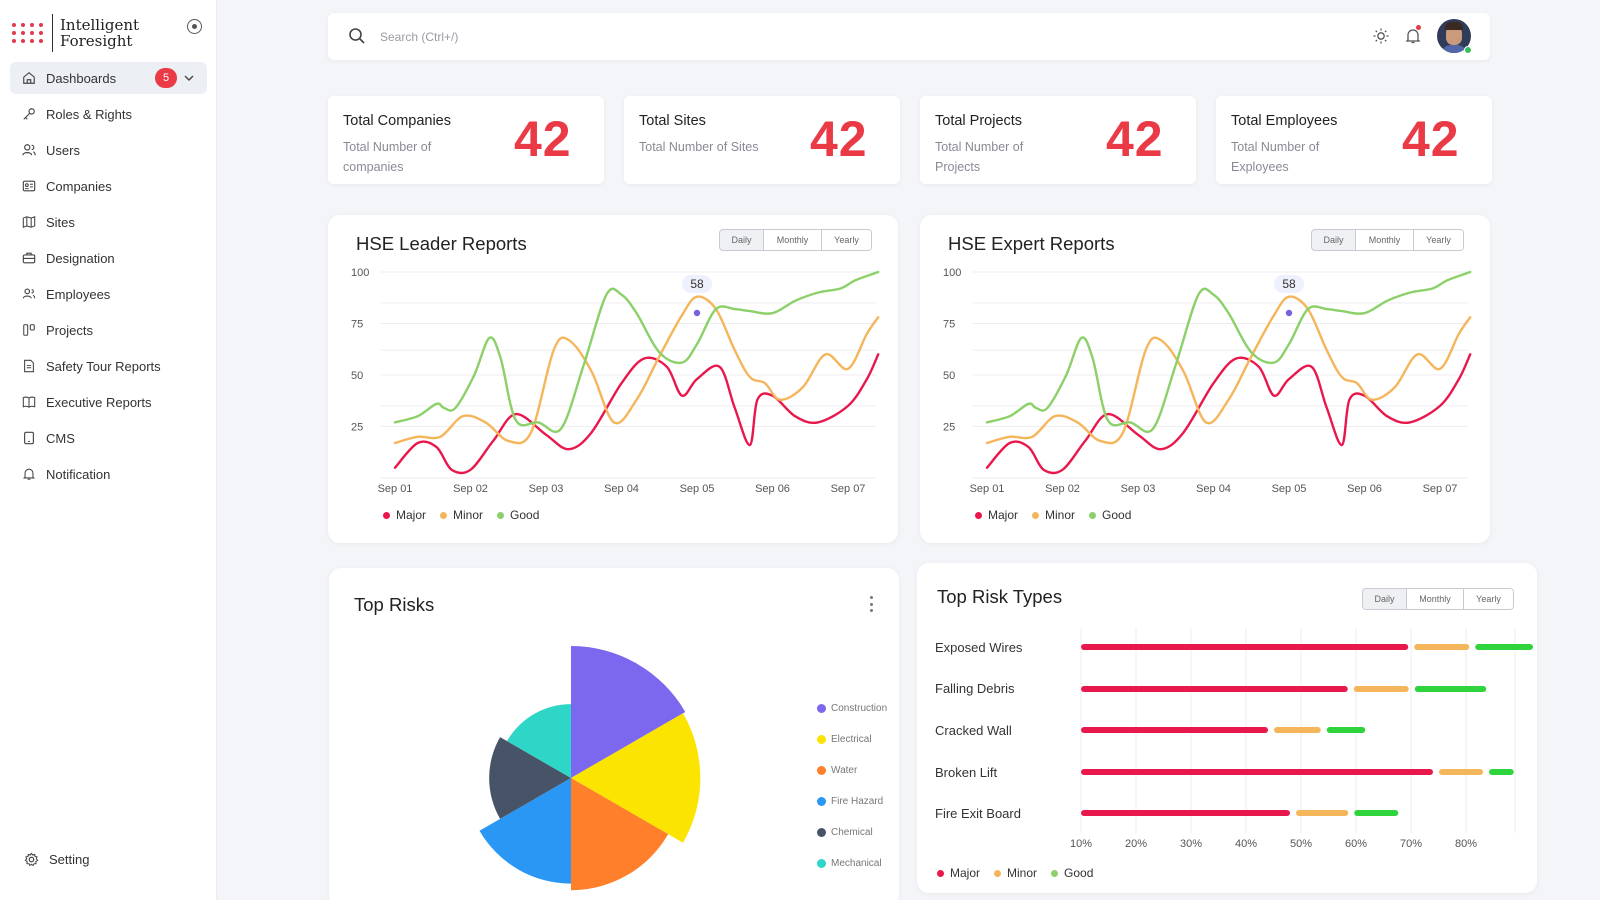 The width and height of the screenshot is (1600, 900). I want to click on sidebar-item-dashboards: Dashboards 5, so click(108, 78).